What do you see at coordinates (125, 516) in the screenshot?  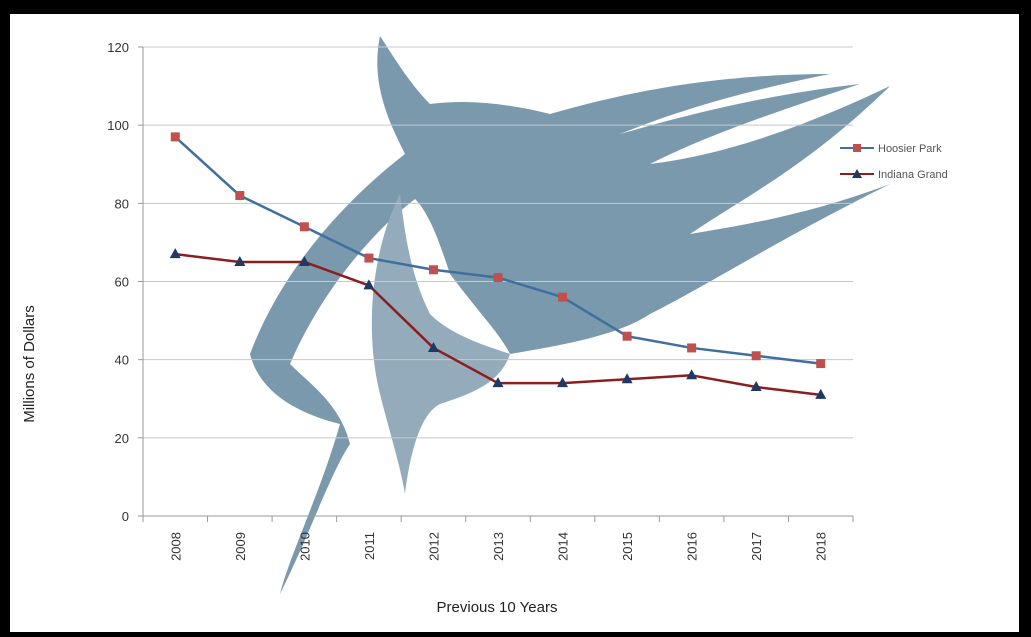 I see `y-tick-label: 0` at bounding box center [125, 516].